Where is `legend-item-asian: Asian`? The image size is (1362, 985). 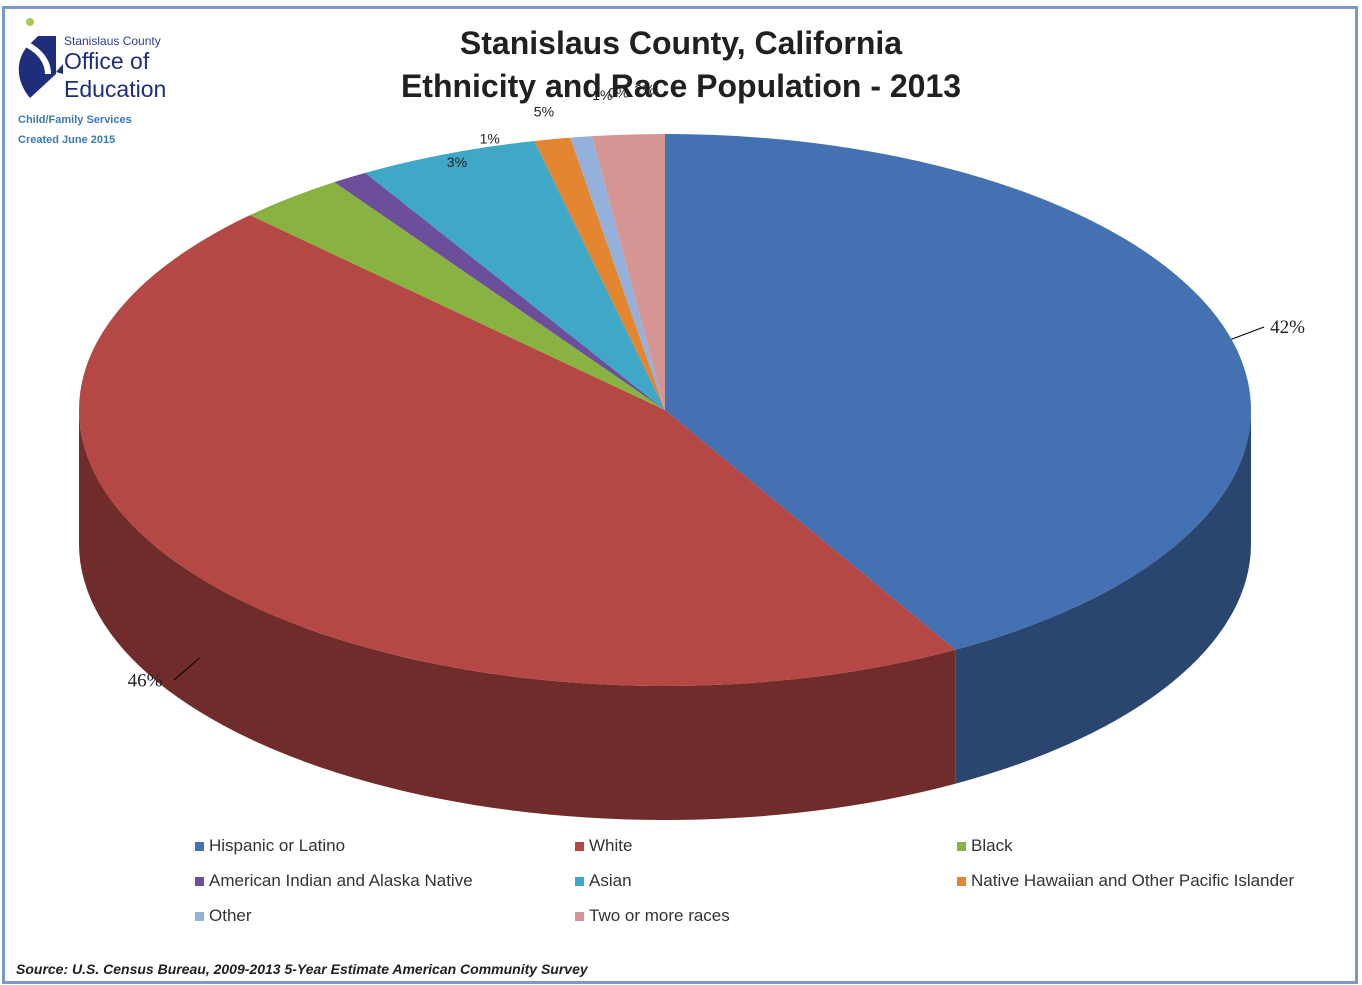 legend-item-asian: Asian is located at coordinates (603, 881).